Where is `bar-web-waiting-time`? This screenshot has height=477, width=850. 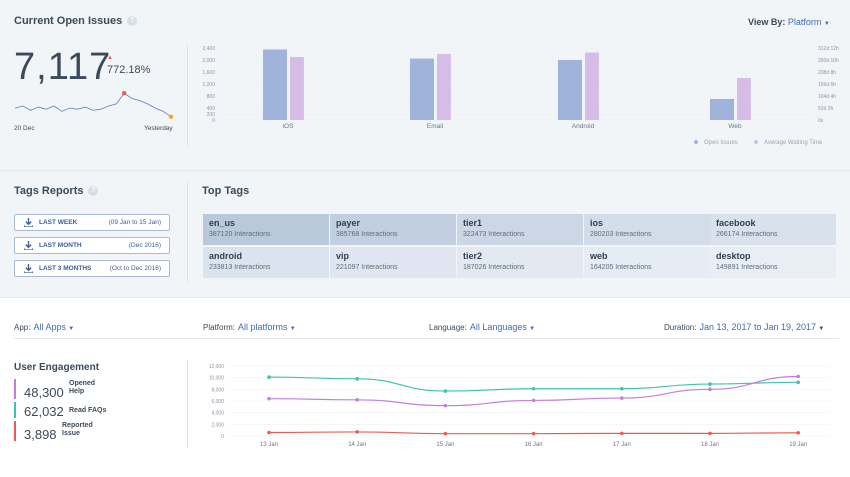 bar-web-waiting-time is located at coordinates (744, 99).